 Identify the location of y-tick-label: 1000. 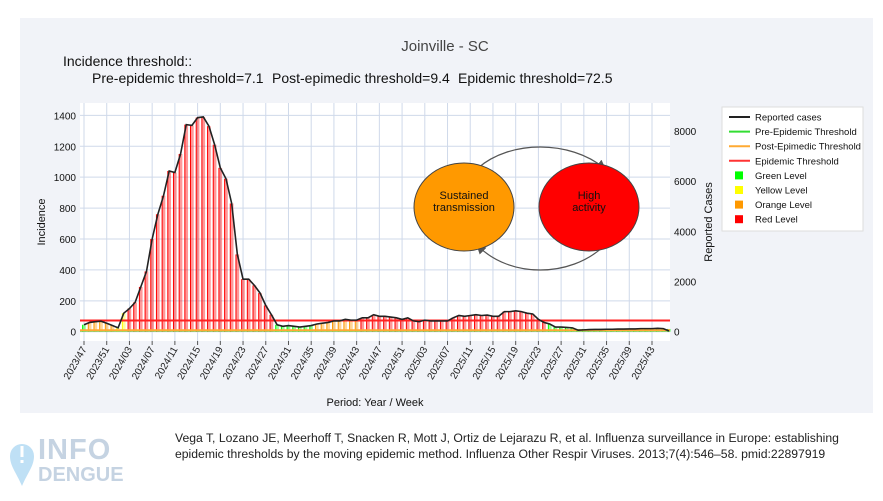
(65, 178).